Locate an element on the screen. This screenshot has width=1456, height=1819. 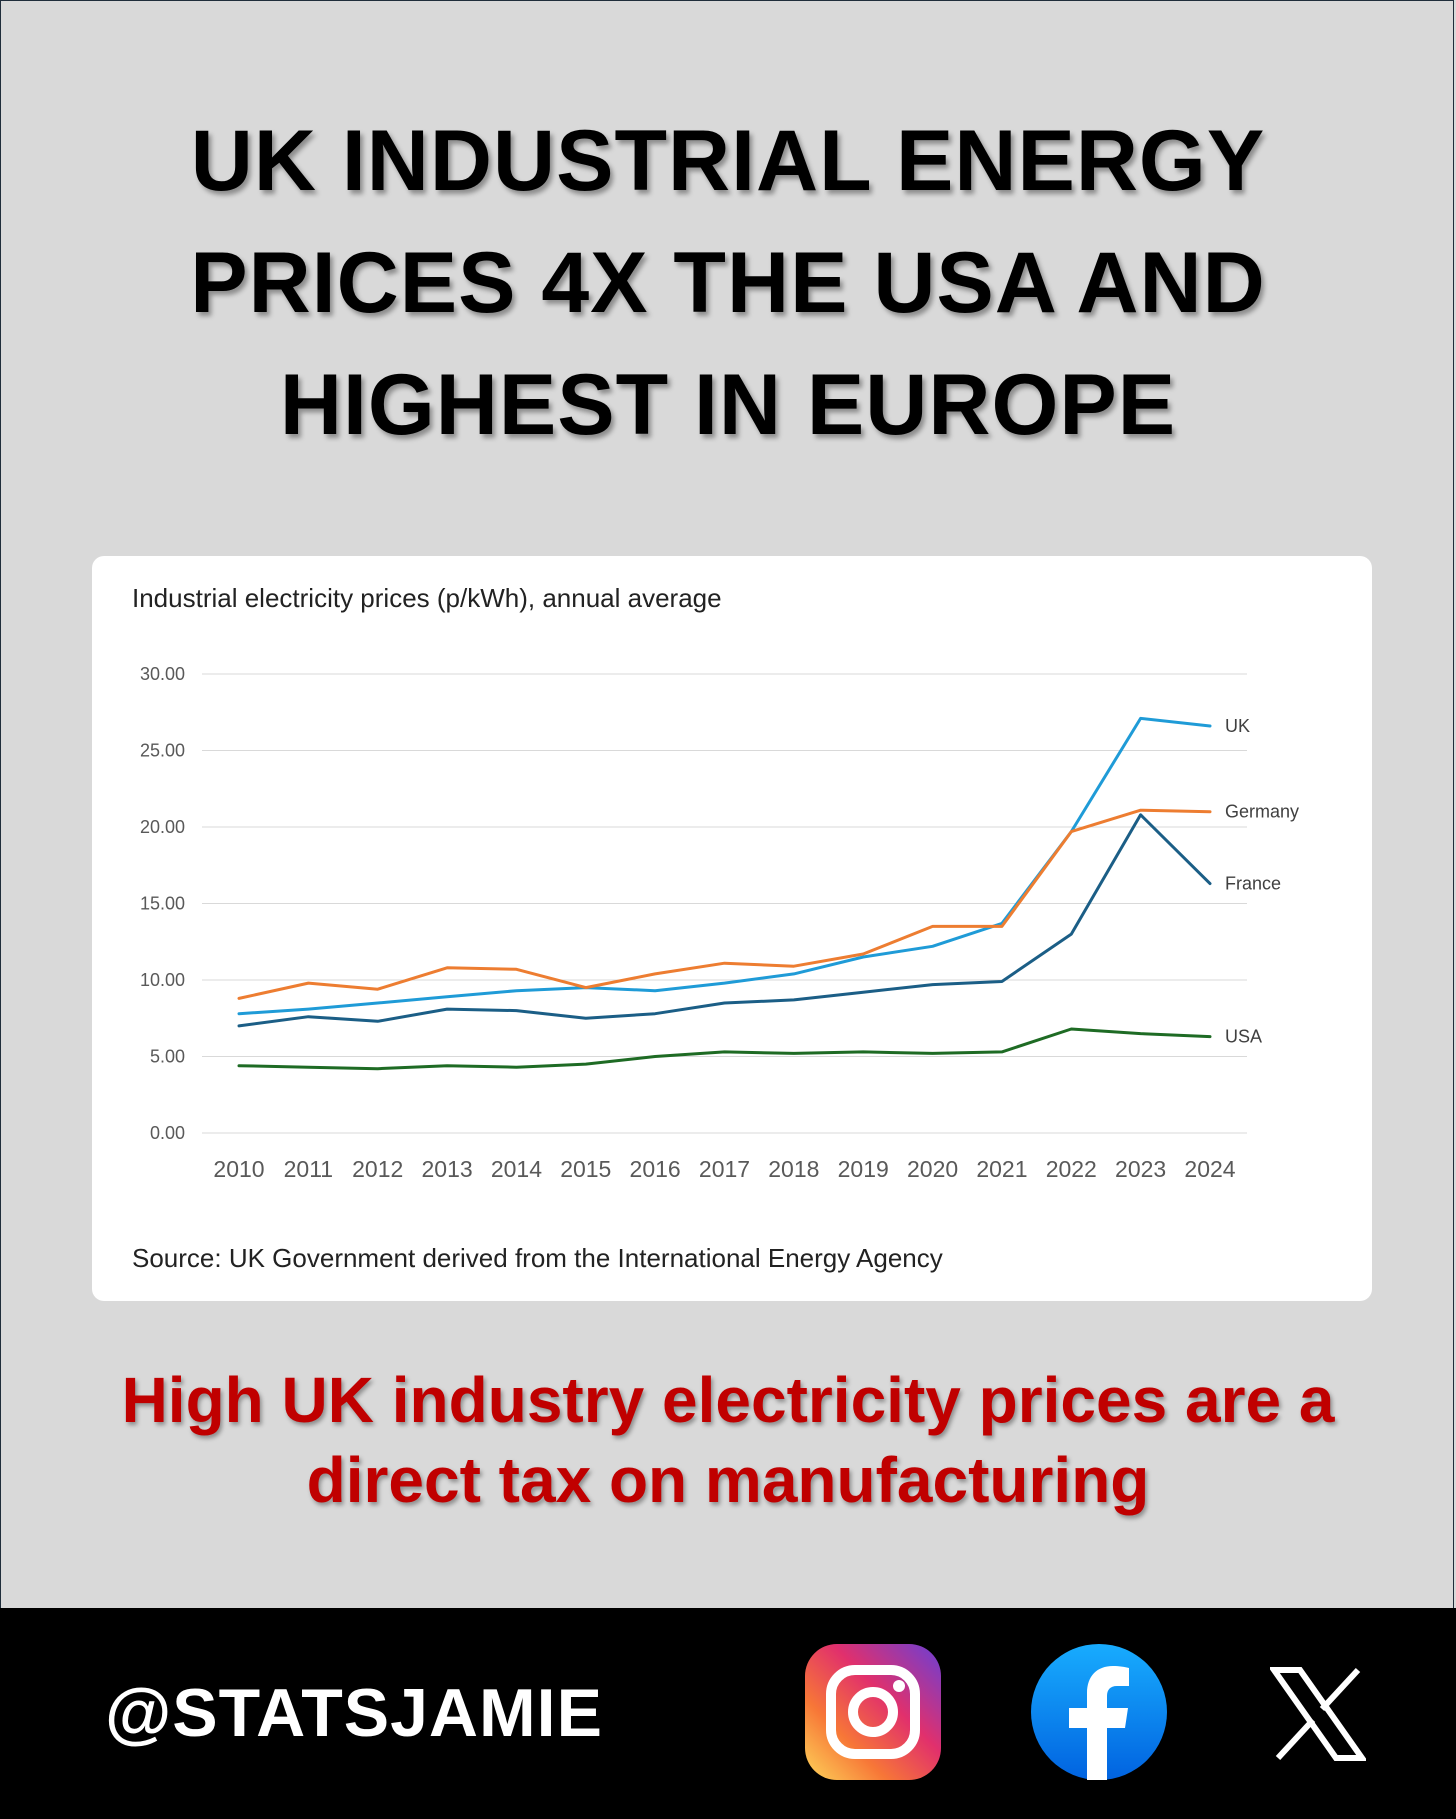
footer-bar: @STATSJAMIE is located at coordinates (728, 1713).